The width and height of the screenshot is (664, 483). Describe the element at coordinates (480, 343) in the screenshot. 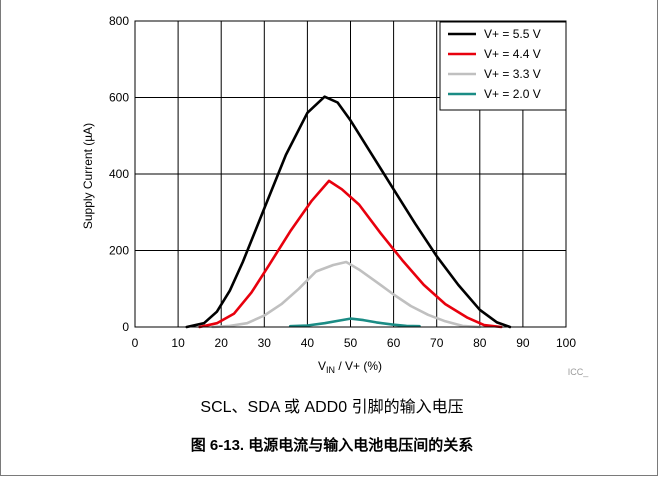

I see `x-tick-label-80: 80` at that location.